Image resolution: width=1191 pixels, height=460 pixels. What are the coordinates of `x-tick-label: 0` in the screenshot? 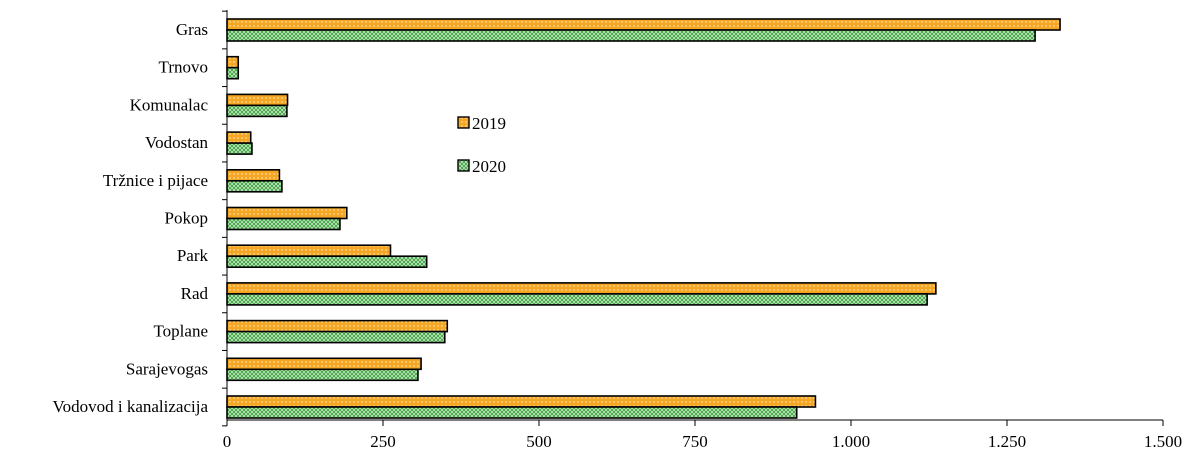 It's located at (227, 441).